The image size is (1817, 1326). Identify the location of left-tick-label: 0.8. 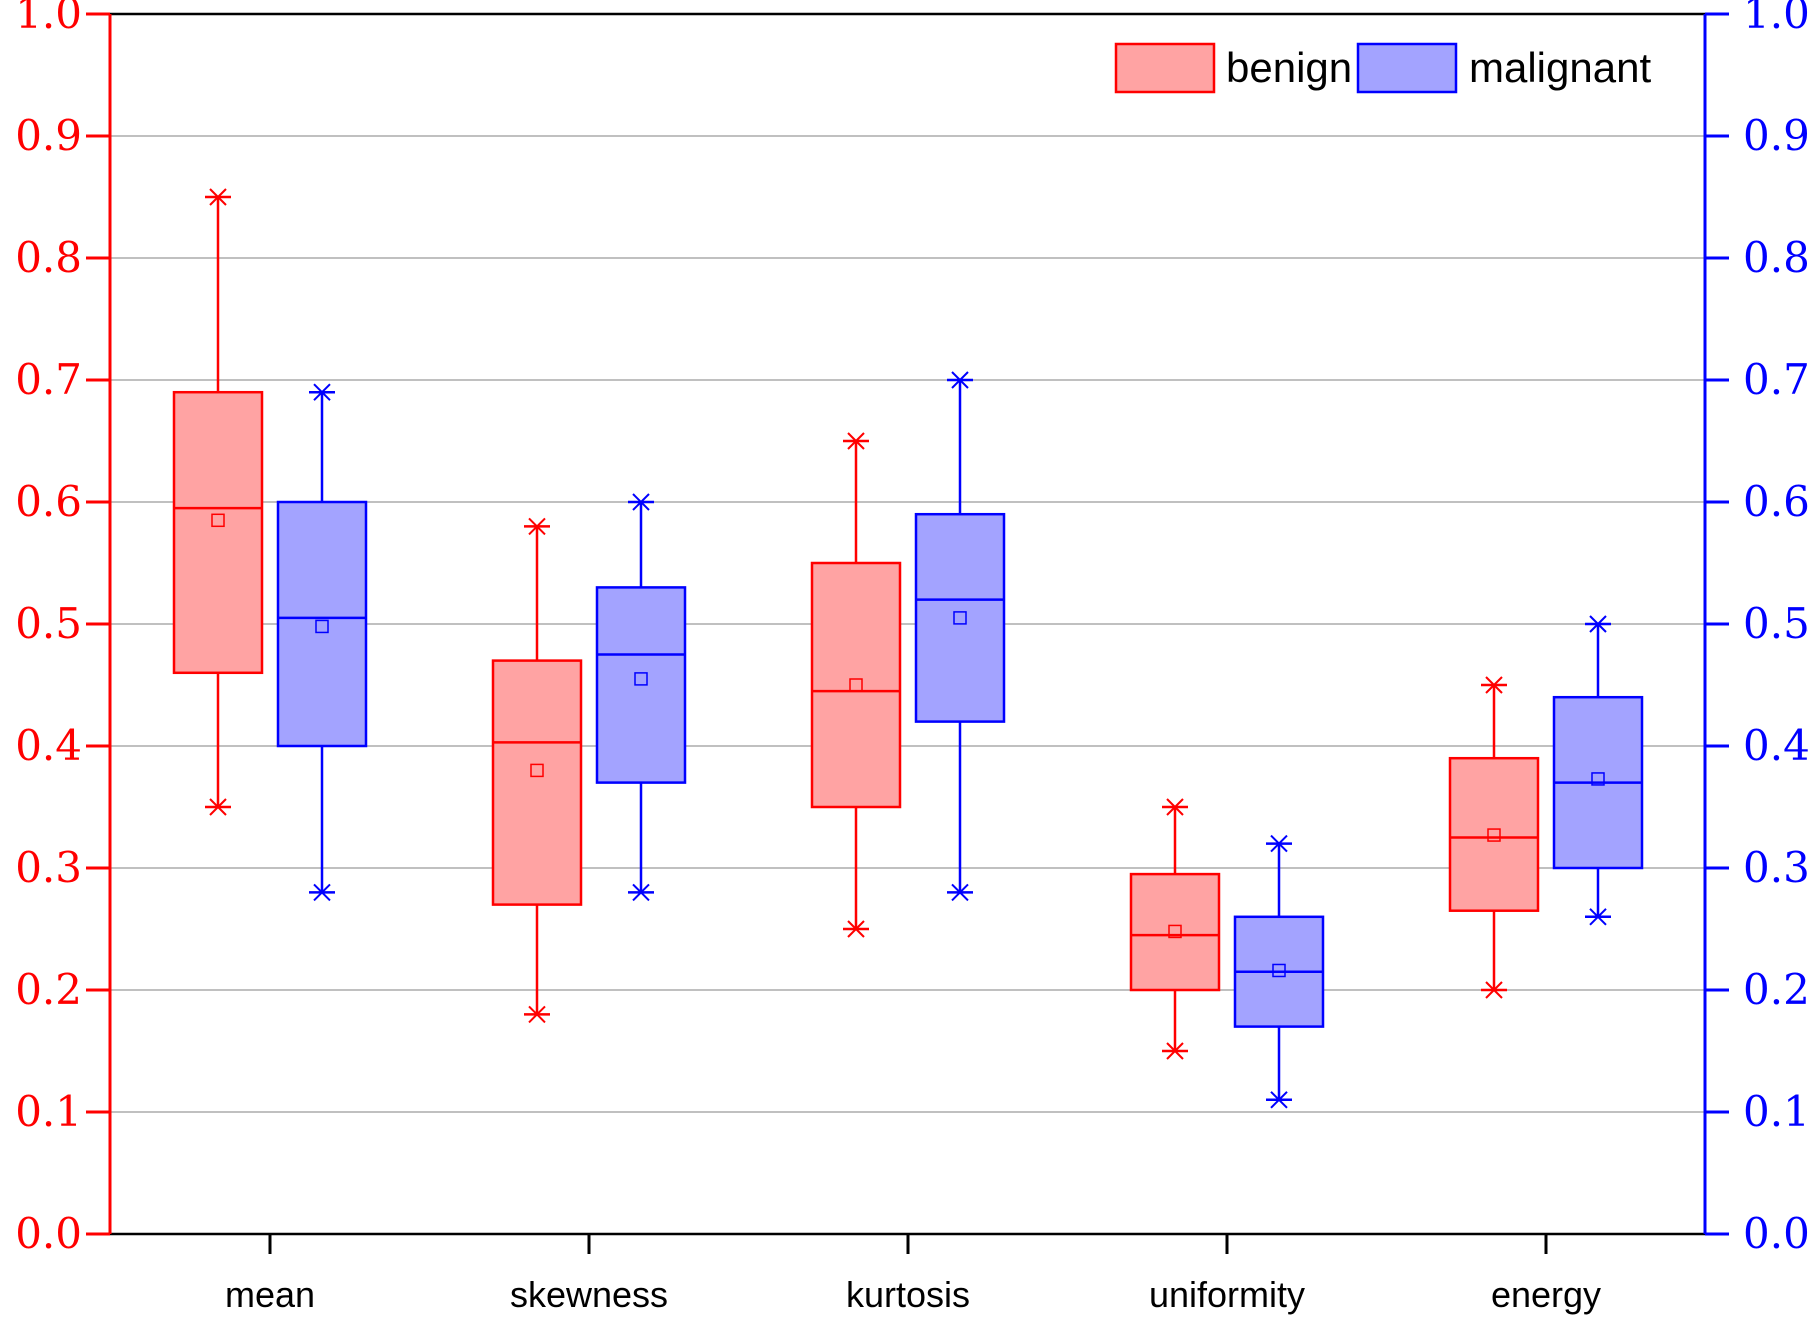
(48, 257).